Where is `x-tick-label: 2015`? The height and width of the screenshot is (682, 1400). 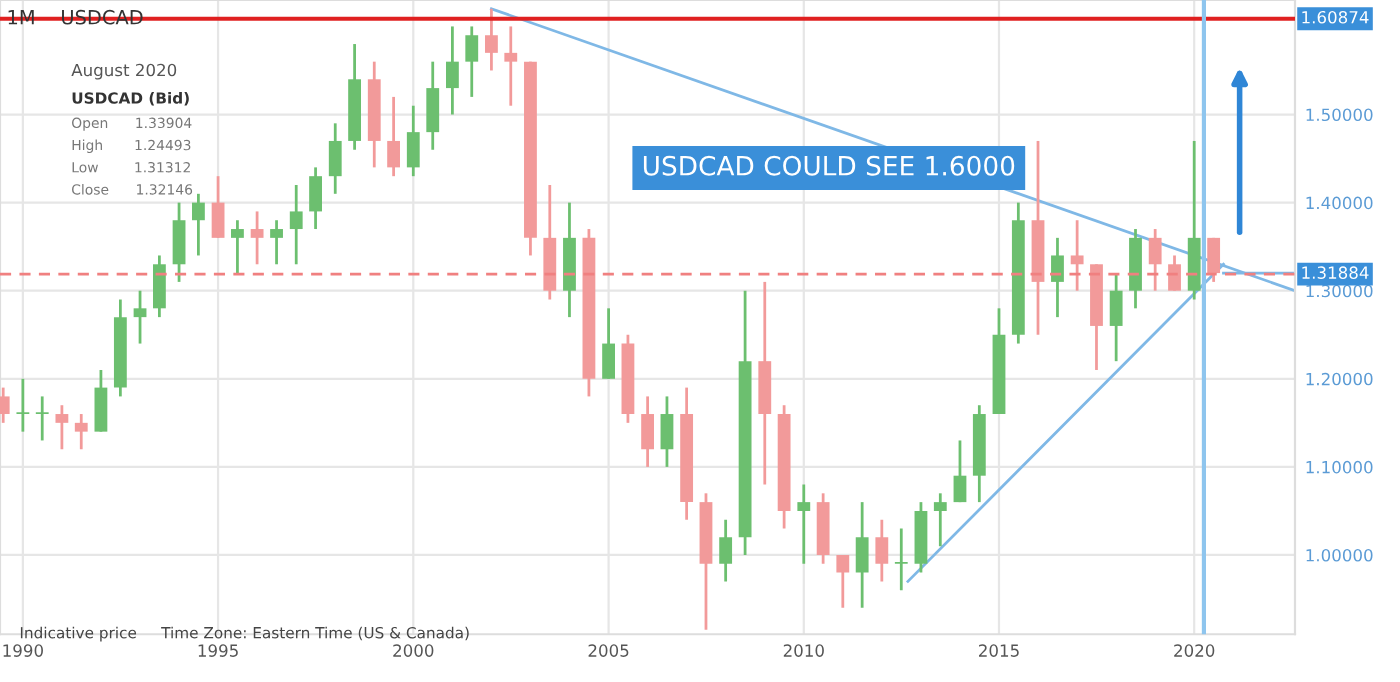
x-tick-label: 2015 is located at coordinates (999, 650).